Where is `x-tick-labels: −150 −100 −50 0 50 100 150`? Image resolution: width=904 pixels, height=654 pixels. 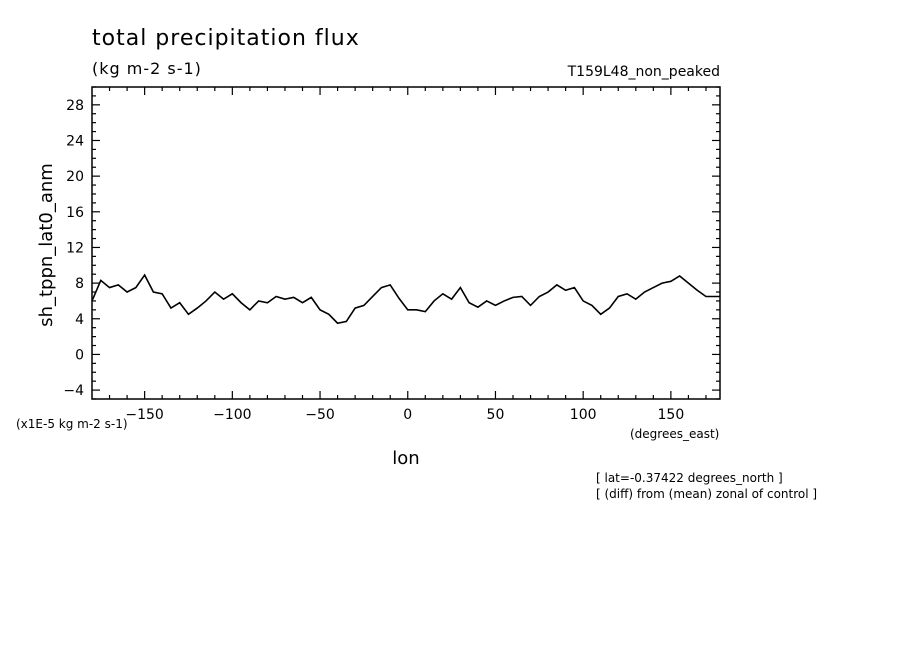 x-tick-labels: −150 −100 −50 0 50 100 150 is located at coordinates (404, 415).